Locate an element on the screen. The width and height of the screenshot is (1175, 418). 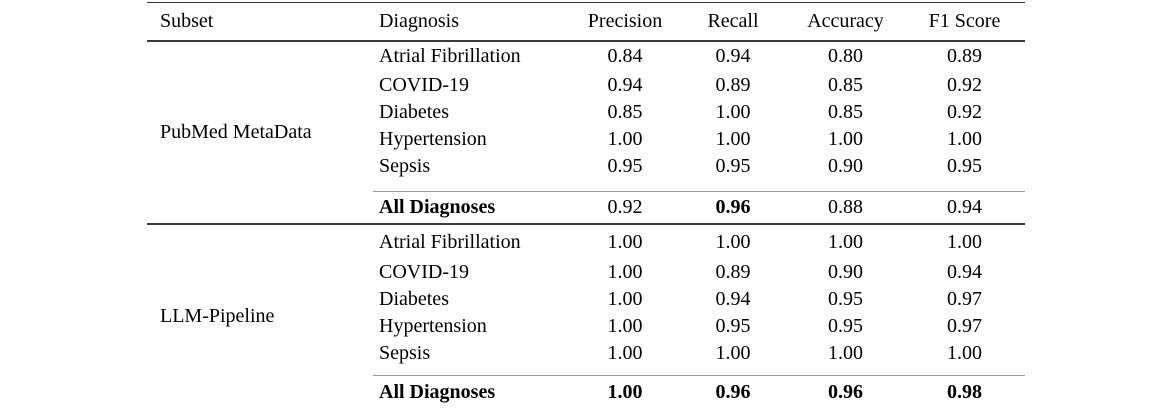
table-row: Hypertension 1.00 0.95 0.95 0.97 is located at coordinates (586, 326).